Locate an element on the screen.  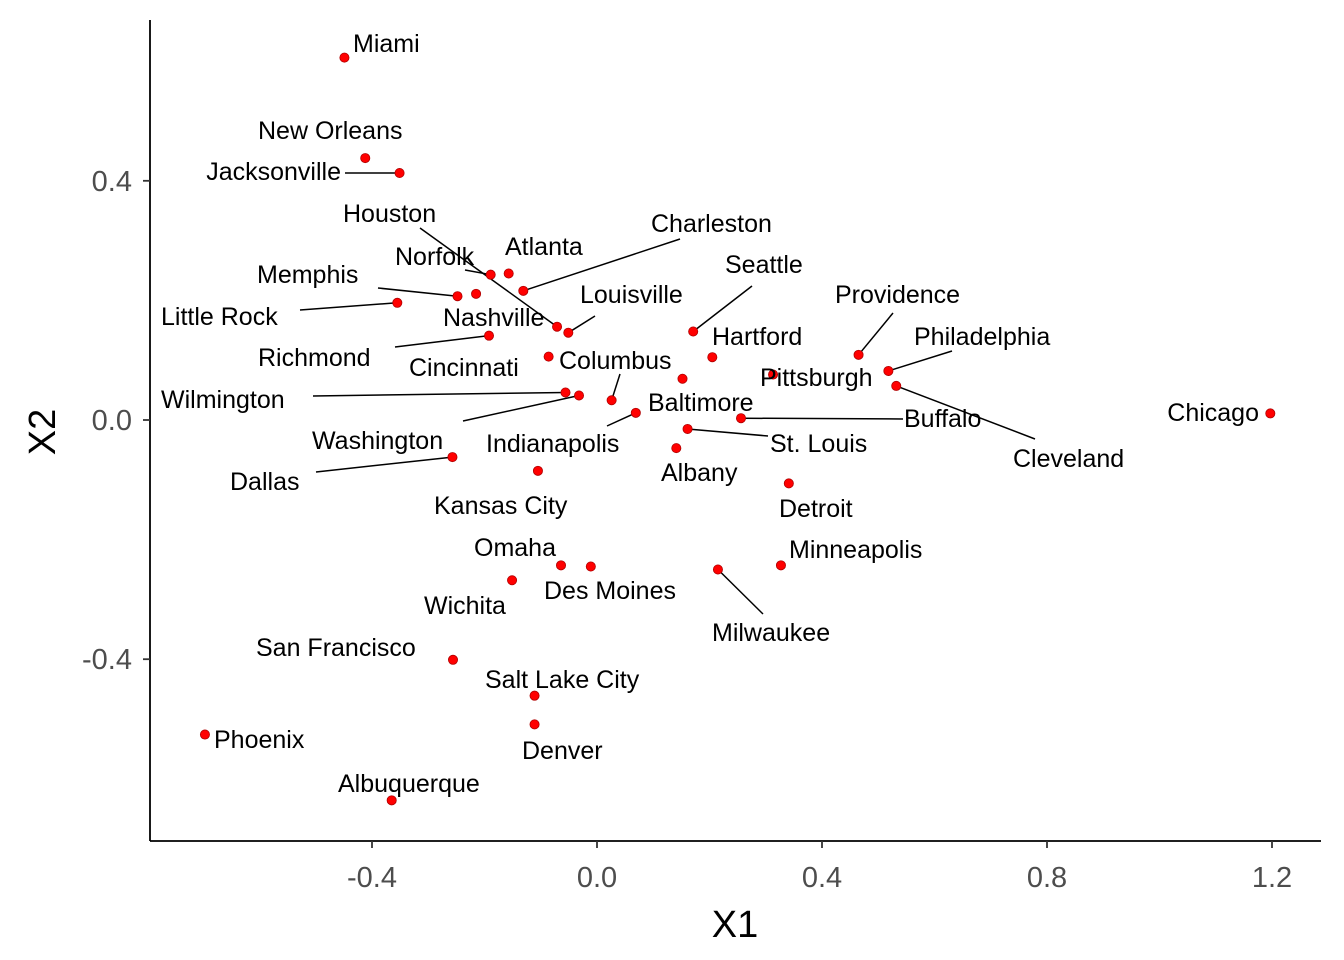
point-washington is located at coordinates (579, 395).